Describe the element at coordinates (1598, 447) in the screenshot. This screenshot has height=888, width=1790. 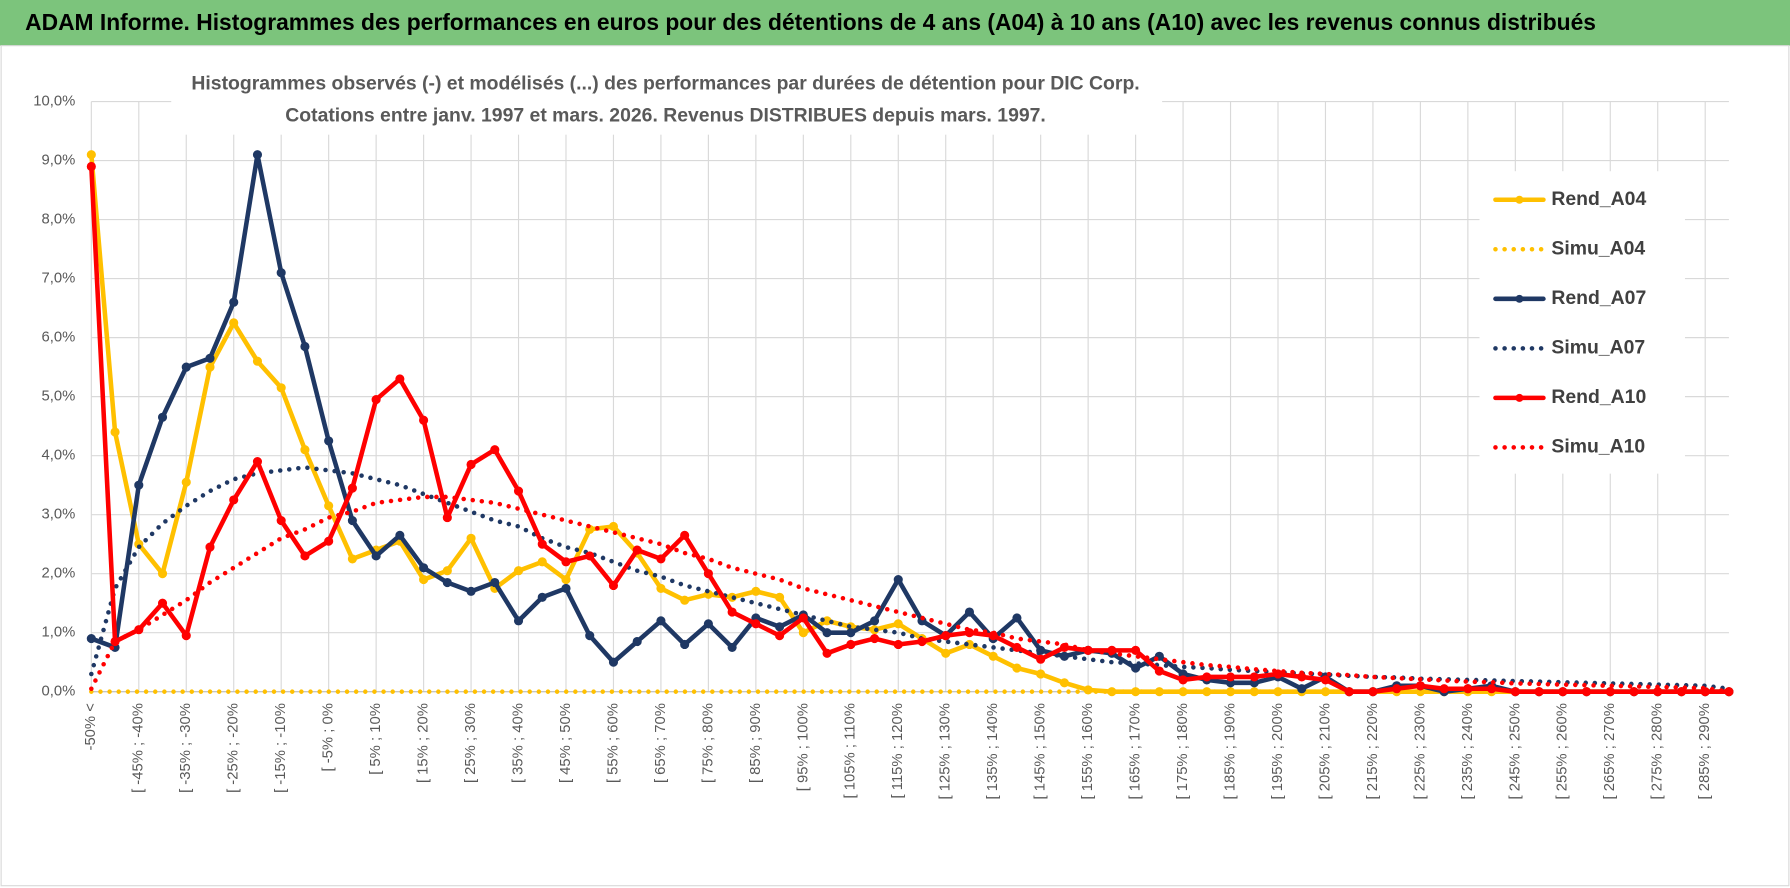
I see `legend-label: Simu_A10` at that location.